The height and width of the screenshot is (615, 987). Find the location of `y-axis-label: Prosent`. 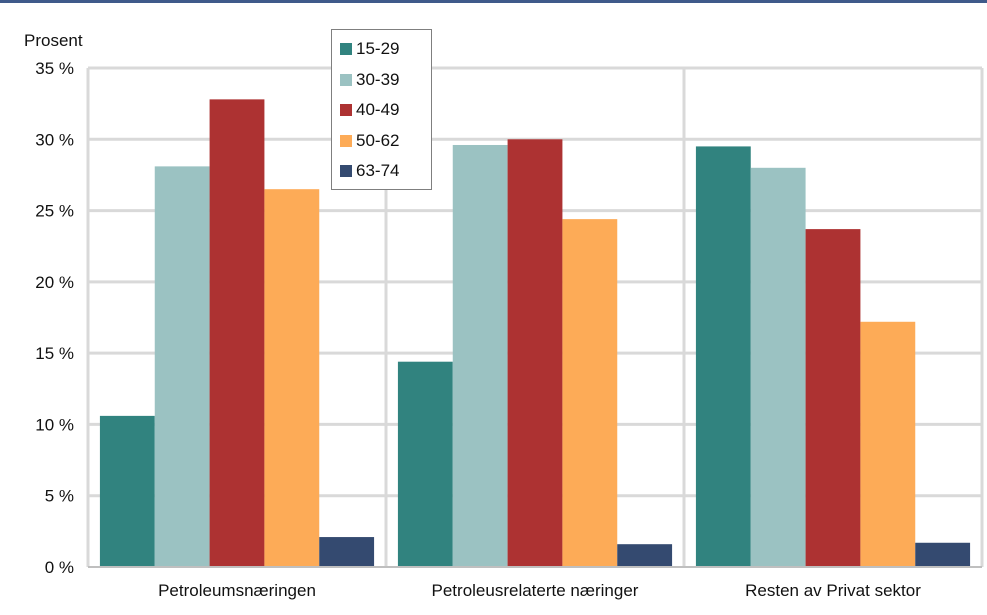

y-axis-label: Prosent is located at coordinates (53, 40).